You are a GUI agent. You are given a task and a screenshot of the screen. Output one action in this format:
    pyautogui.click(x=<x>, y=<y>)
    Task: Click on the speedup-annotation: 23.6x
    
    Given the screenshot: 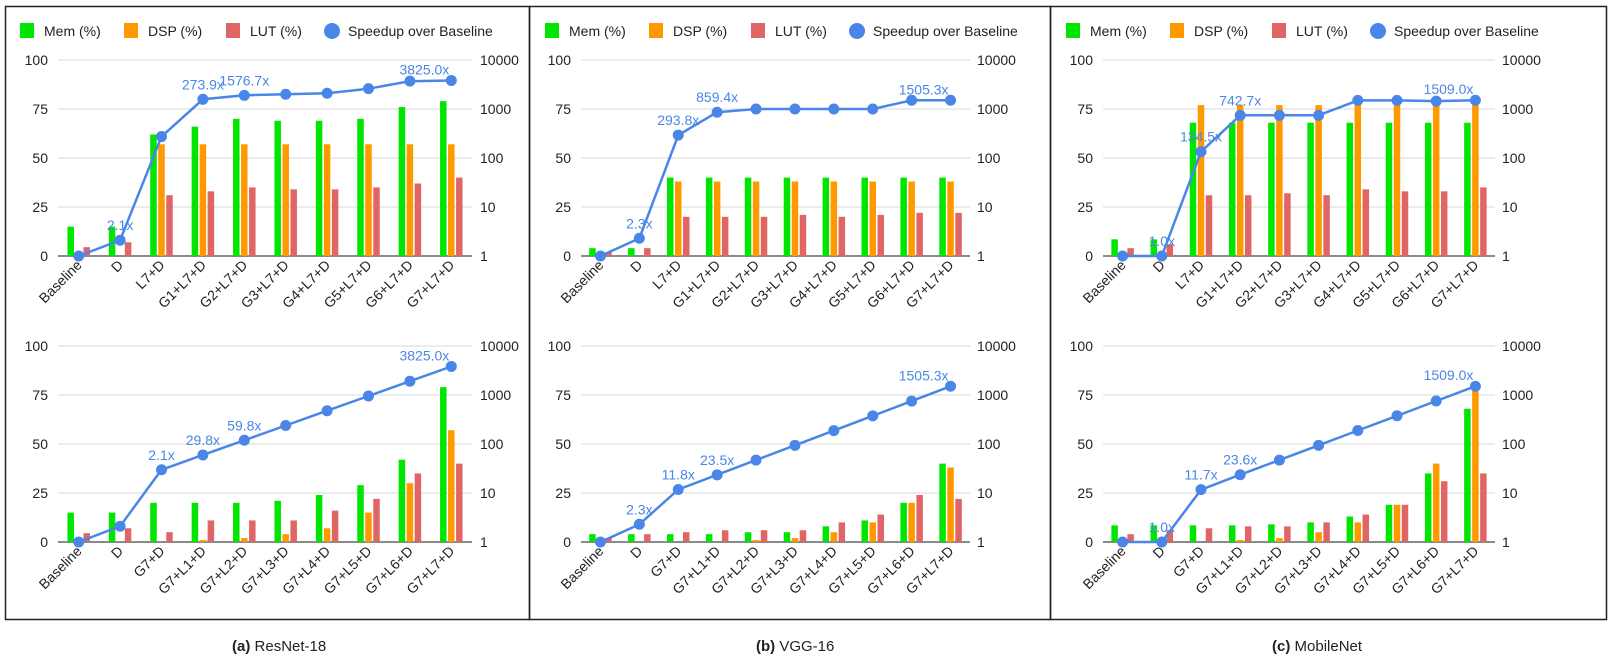 What is the action you would take?
    pyautogui.click(x=1240, y=460)
    